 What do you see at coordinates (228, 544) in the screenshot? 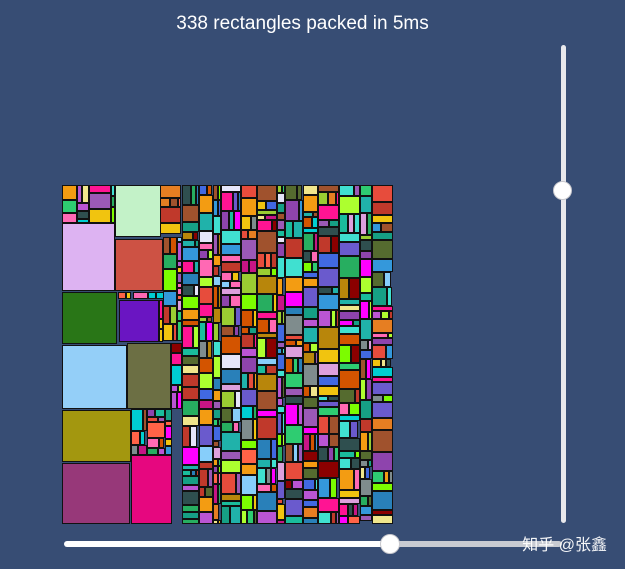
I see `horizontal-slider-fill` at bounding box center [228, 544].